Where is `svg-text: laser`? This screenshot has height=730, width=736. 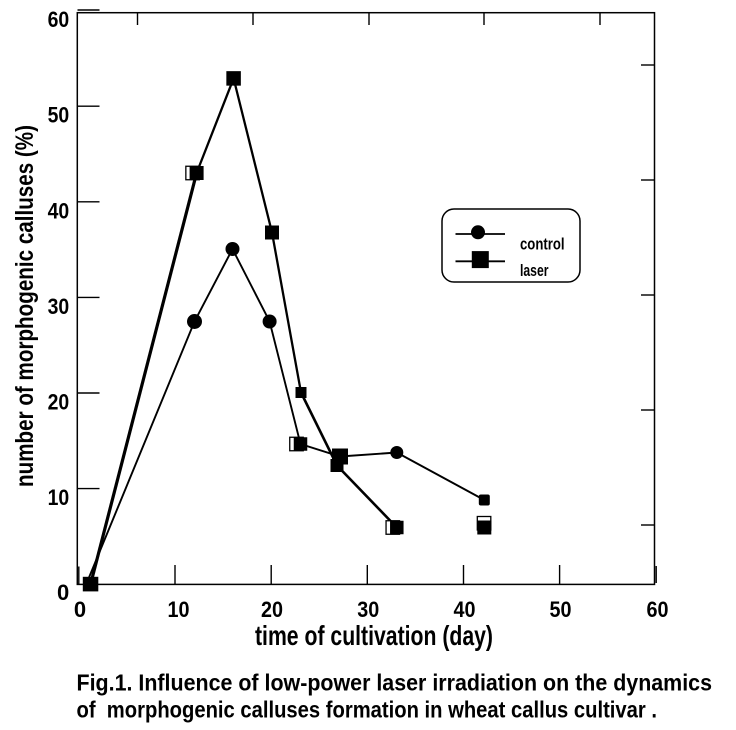
svg-text: laser is located at coordinates (534, 270).